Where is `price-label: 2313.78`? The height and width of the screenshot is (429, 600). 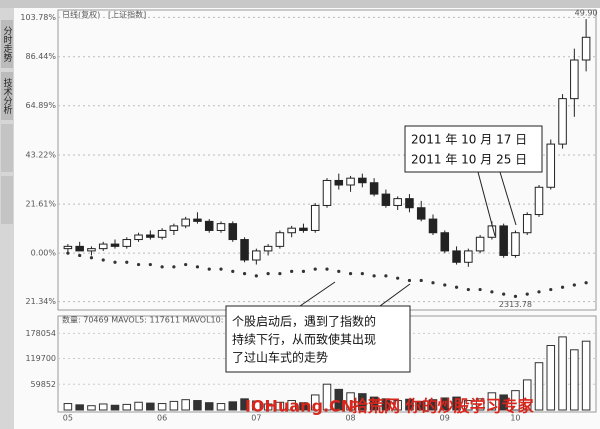 price-label: 2313.78 is located at coordinates (515, 304).